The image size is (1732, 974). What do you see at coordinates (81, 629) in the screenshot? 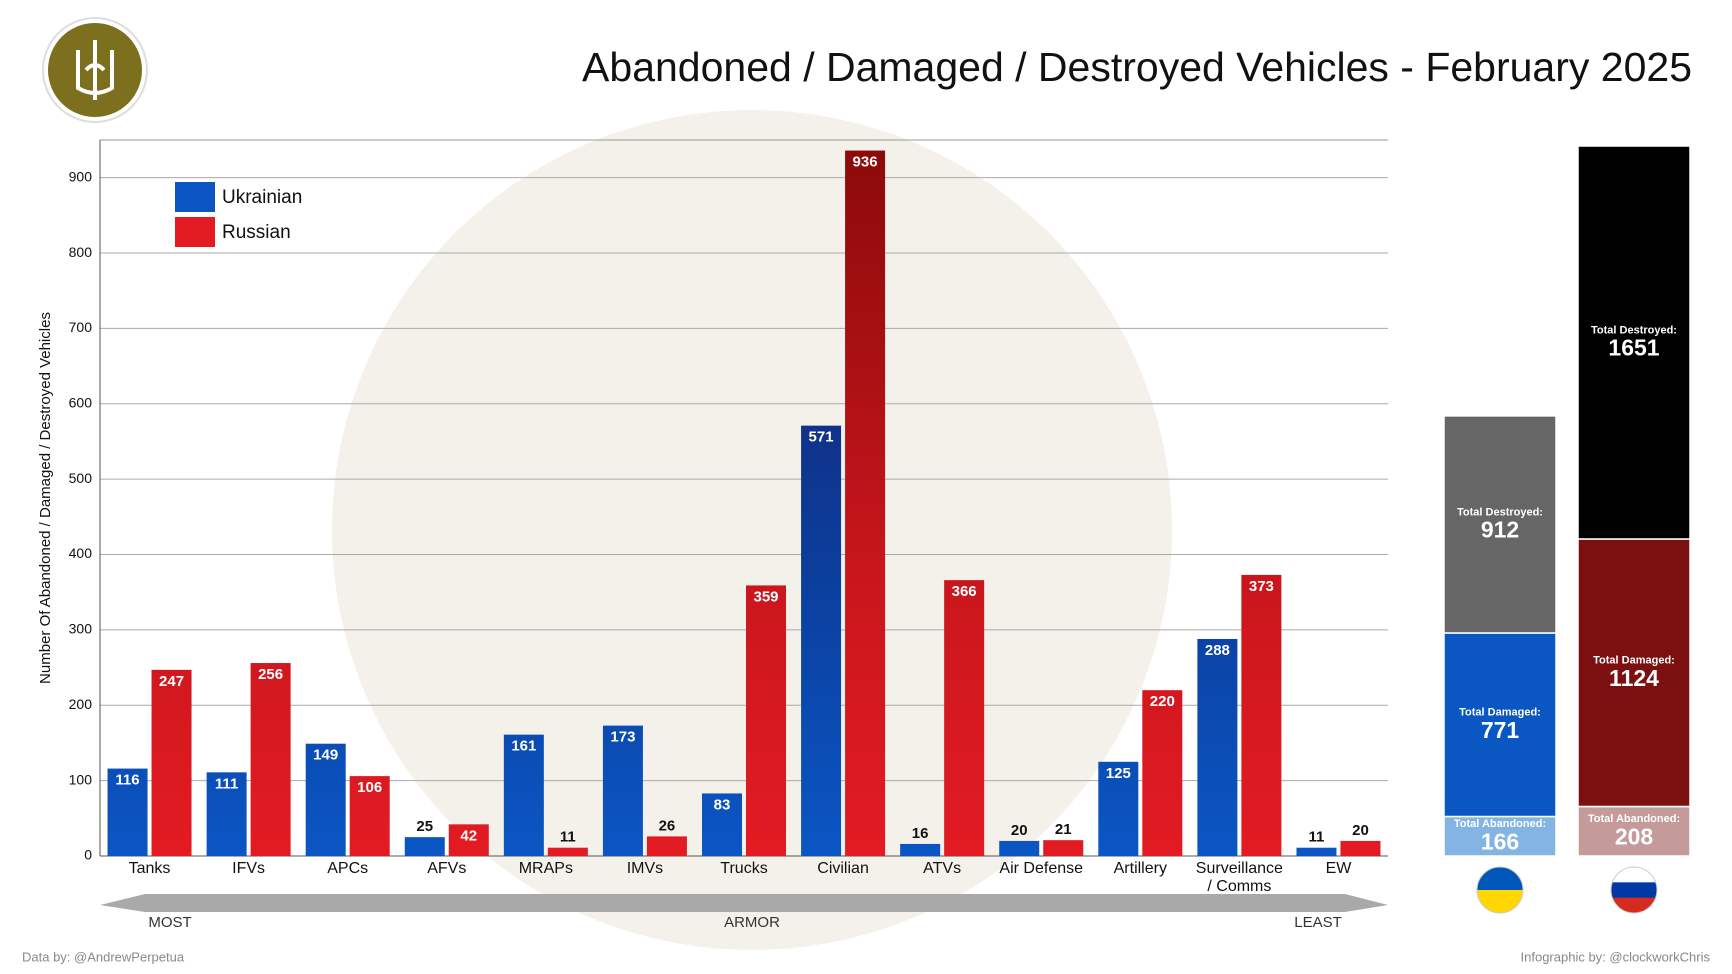
I see `y-tick-label: 300` at bounding box center [81, 629].